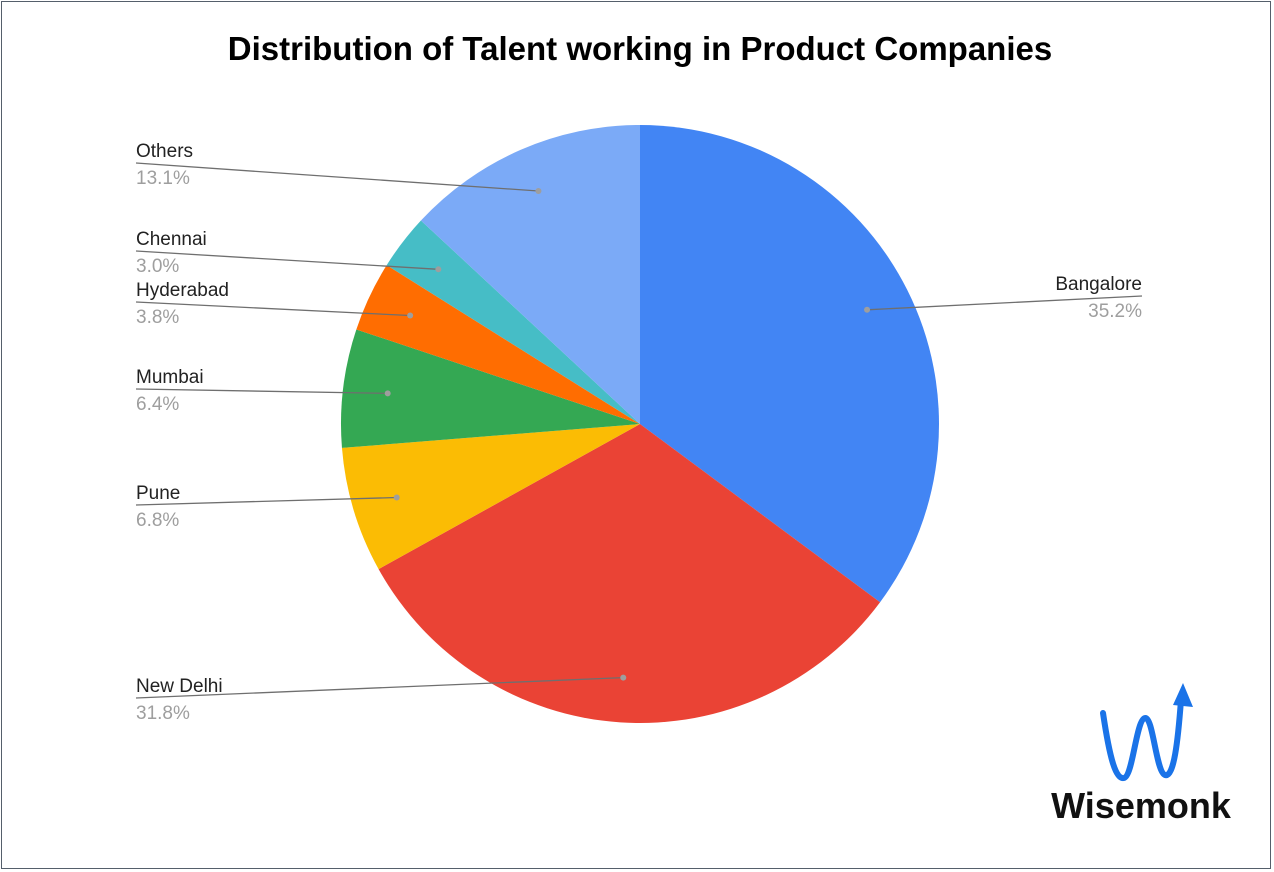 This screenshot has width=1274, height=872. Describe the element at coordinates (157, 520) in the screenshot. I see `slice-percent-pune: 6.8%` at that location.